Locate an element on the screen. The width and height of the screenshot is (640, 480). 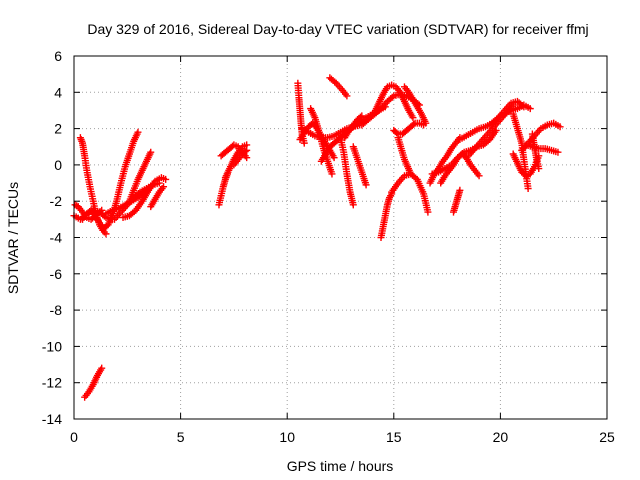
y-tick-labels: -14 -12 -10 -8 -6 -4 -2 0 2 4 6 is located at coordinates (52, 237).